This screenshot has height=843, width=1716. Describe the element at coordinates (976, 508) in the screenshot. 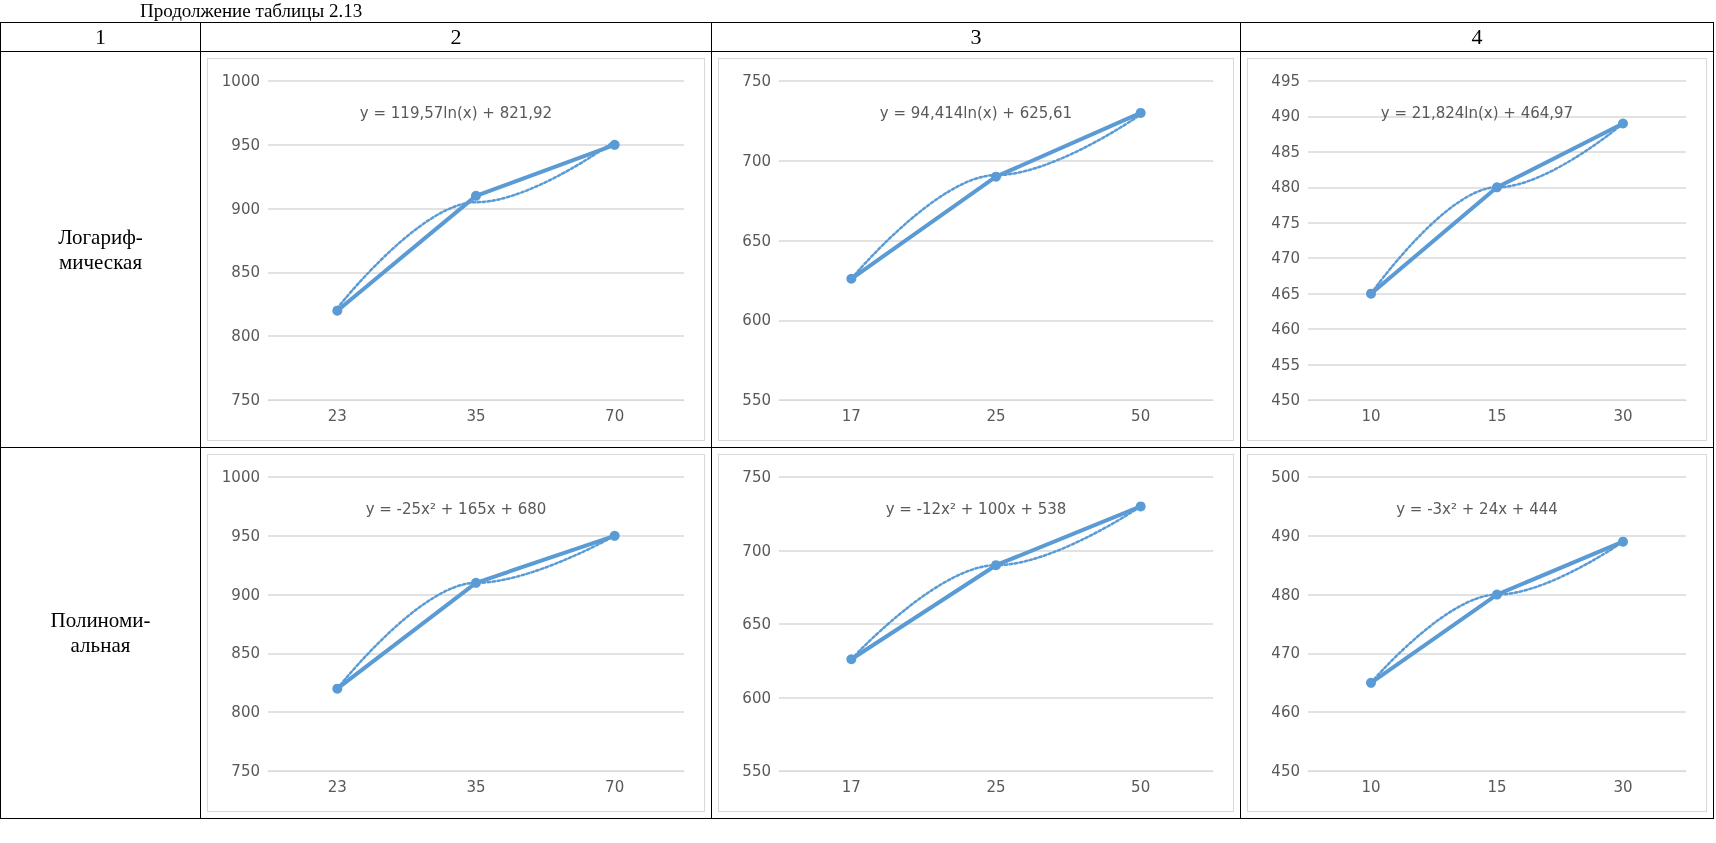

I see `annotation: y = -12x² + 100x + 538` at that location.